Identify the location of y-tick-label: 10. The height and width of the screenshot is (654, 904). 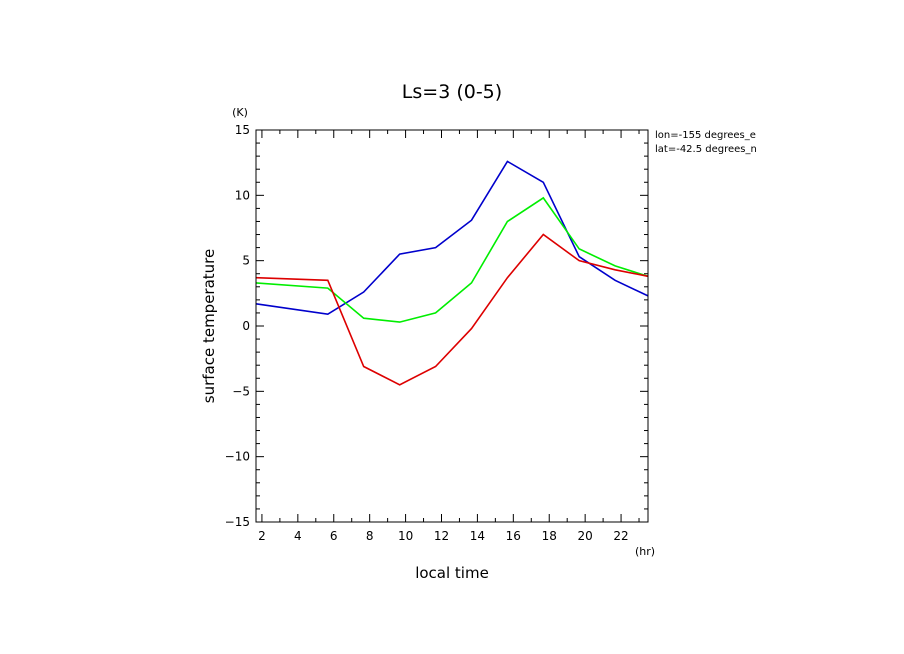
(242, 195).